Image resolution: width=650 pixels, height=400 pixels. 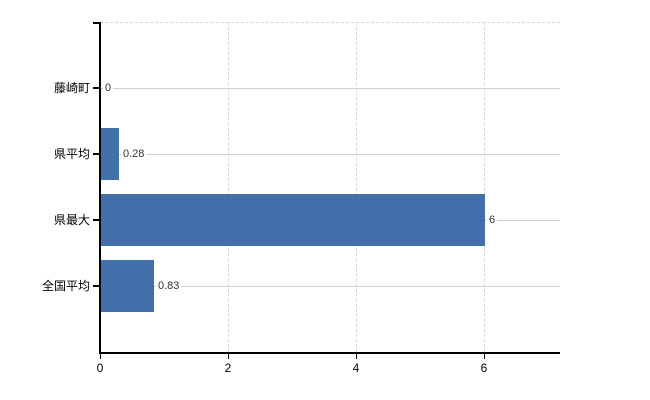 What do you see at coordinates (108, 88) in the screenshot?
I see `bar-value-label: 0` at bounding box center [108, 88].